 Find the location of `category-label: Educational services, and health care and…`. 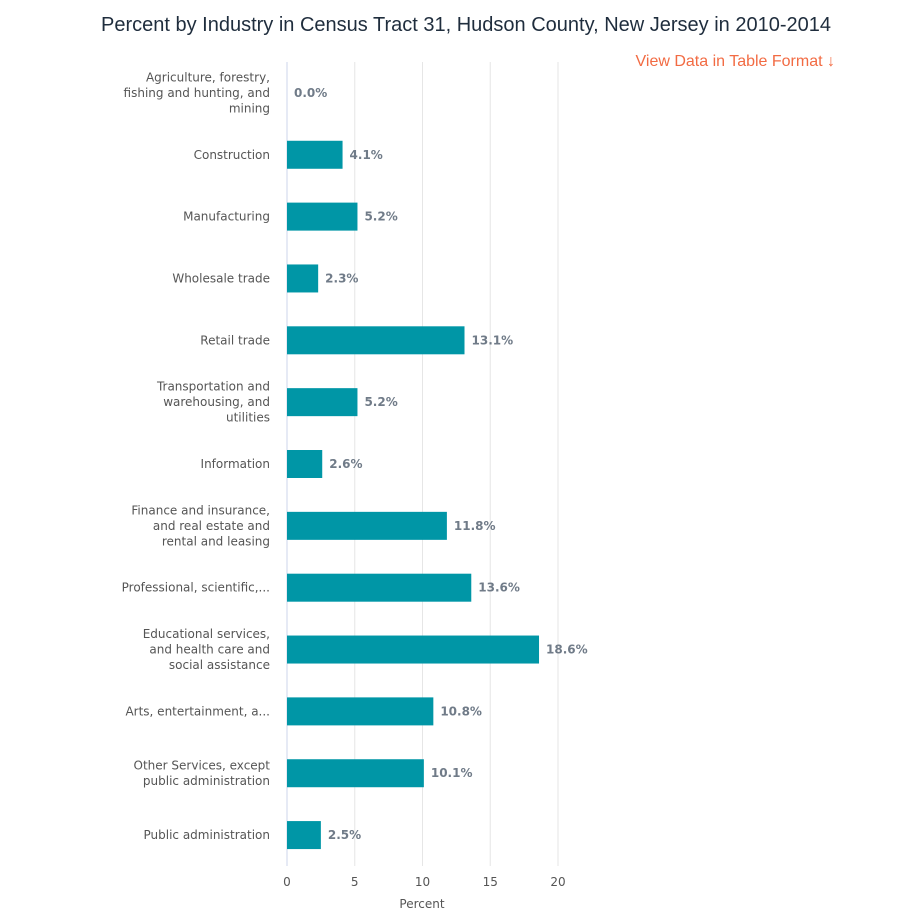

category-label: Educational services, and health care and… is located at coordinates (206, 649).